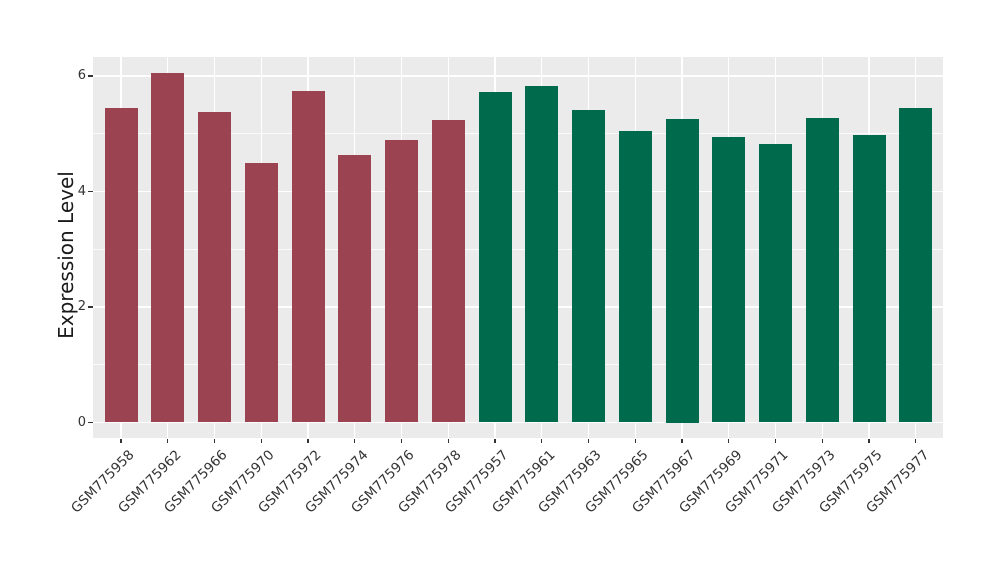  I want to click on bar-GSM775973, so click(822, 270).